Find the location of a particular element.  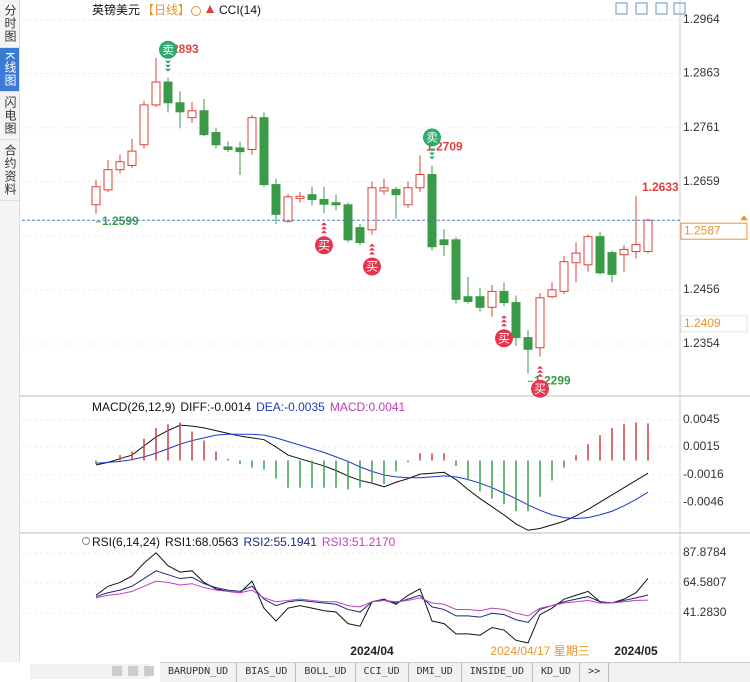

panel-title: RSI(6,14,24) is located at coordinates (126, 542).